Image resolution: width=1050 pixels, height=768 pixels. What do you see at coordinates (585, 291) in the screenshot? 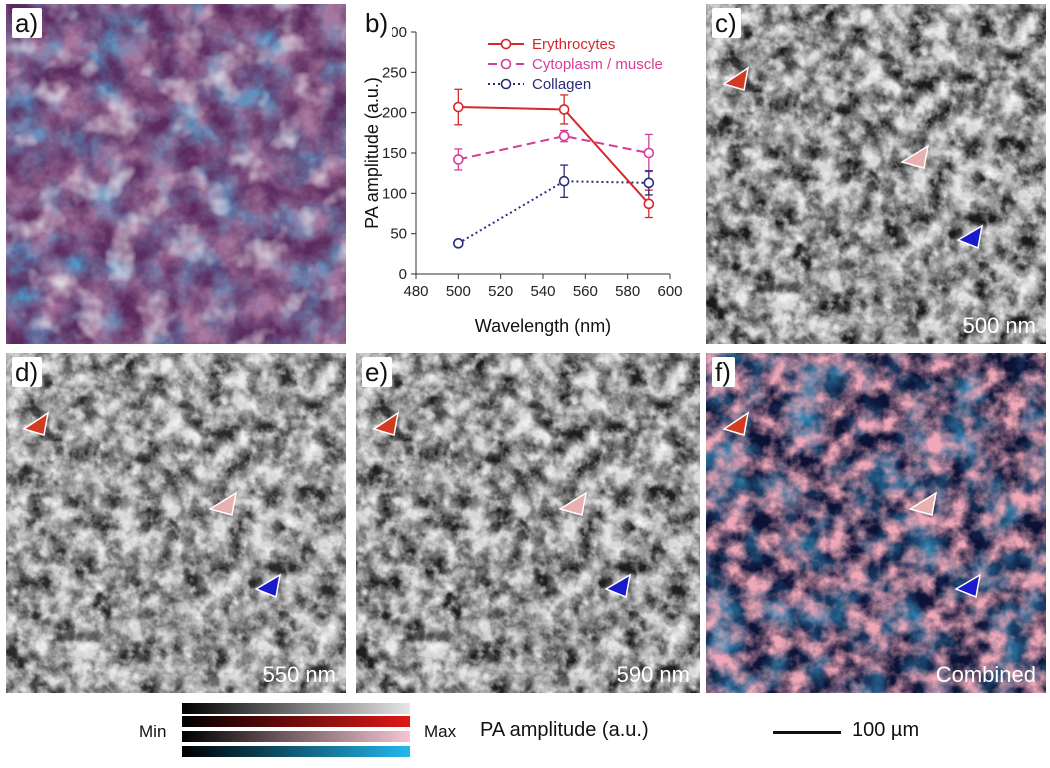
I see `x-tick-label: 560` at bounding box center [585, 291].